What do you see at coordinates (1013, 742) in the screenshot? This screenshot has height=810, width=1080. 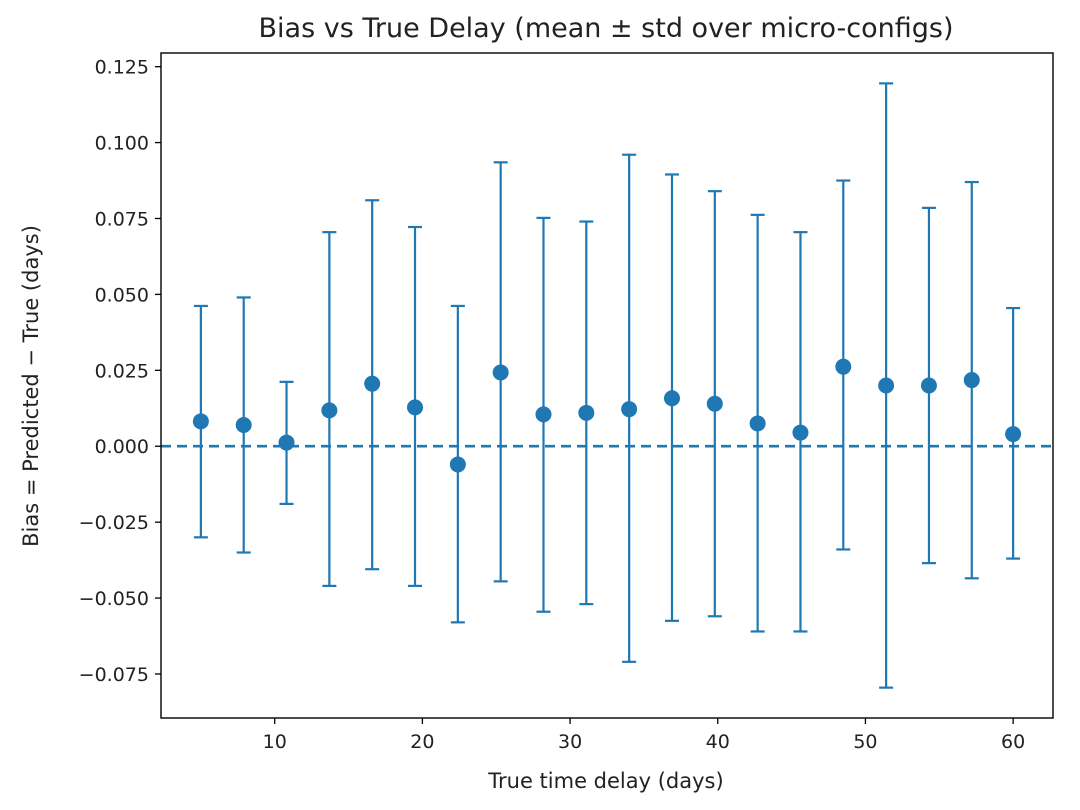 I see `x-tick-label: 60` at bounding box center [1013, 742].